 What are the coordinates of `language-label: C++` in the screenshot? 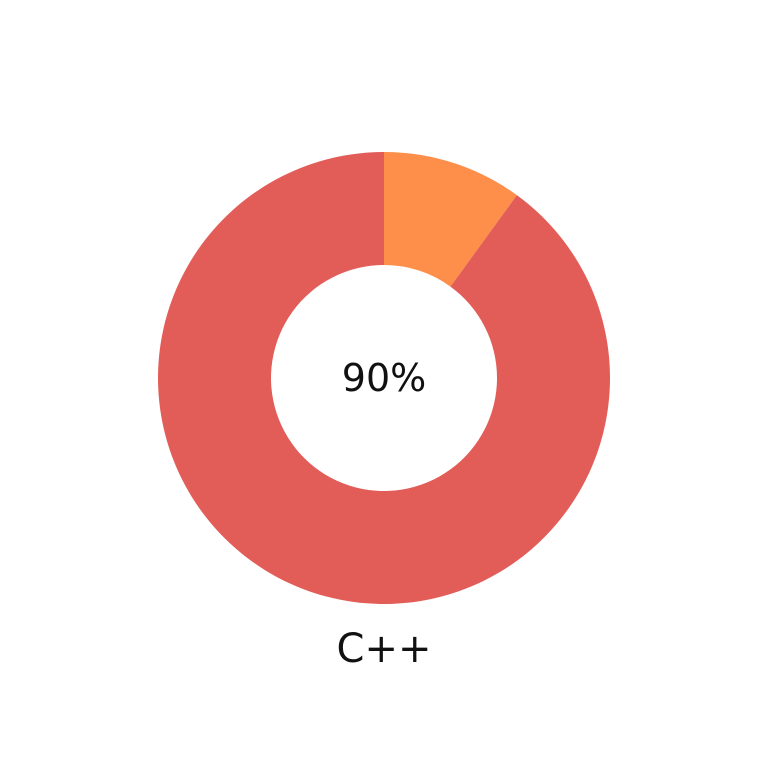 It's located at (384, 649).